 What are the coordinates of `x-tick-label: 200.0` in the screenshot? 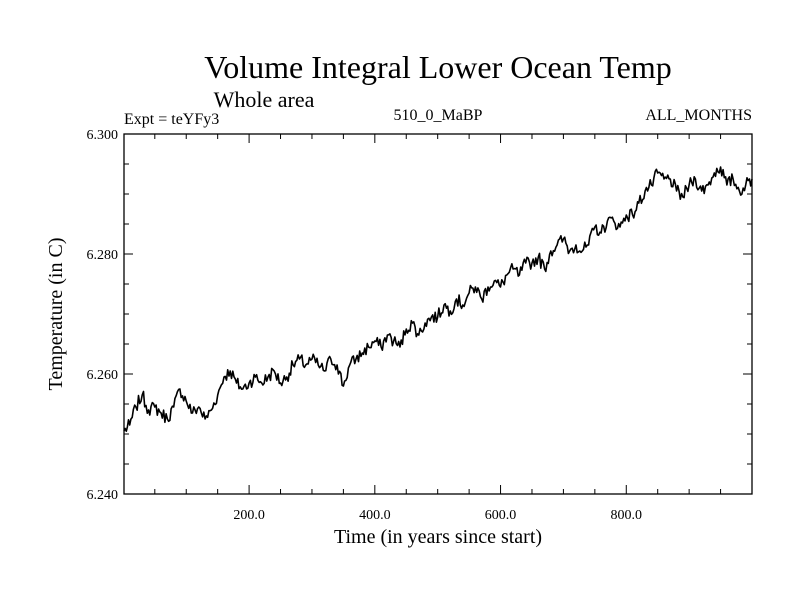 It's located at (249, 515).